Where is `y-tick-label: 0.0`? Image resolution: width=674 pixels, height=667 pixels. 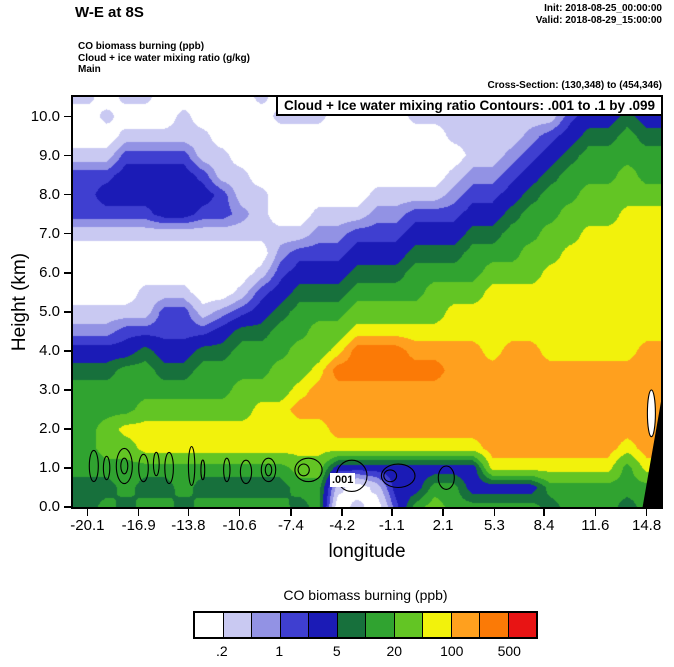 y-tick-label: 0.0 is located at coordinates (49, 506).